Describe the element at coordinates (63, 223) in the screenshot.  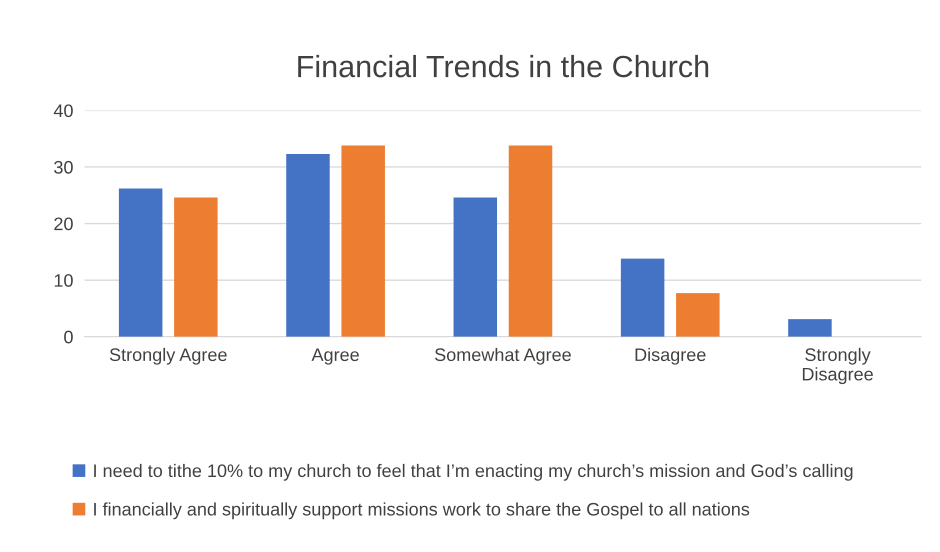
I see `y-tick-label: 20` at that location.